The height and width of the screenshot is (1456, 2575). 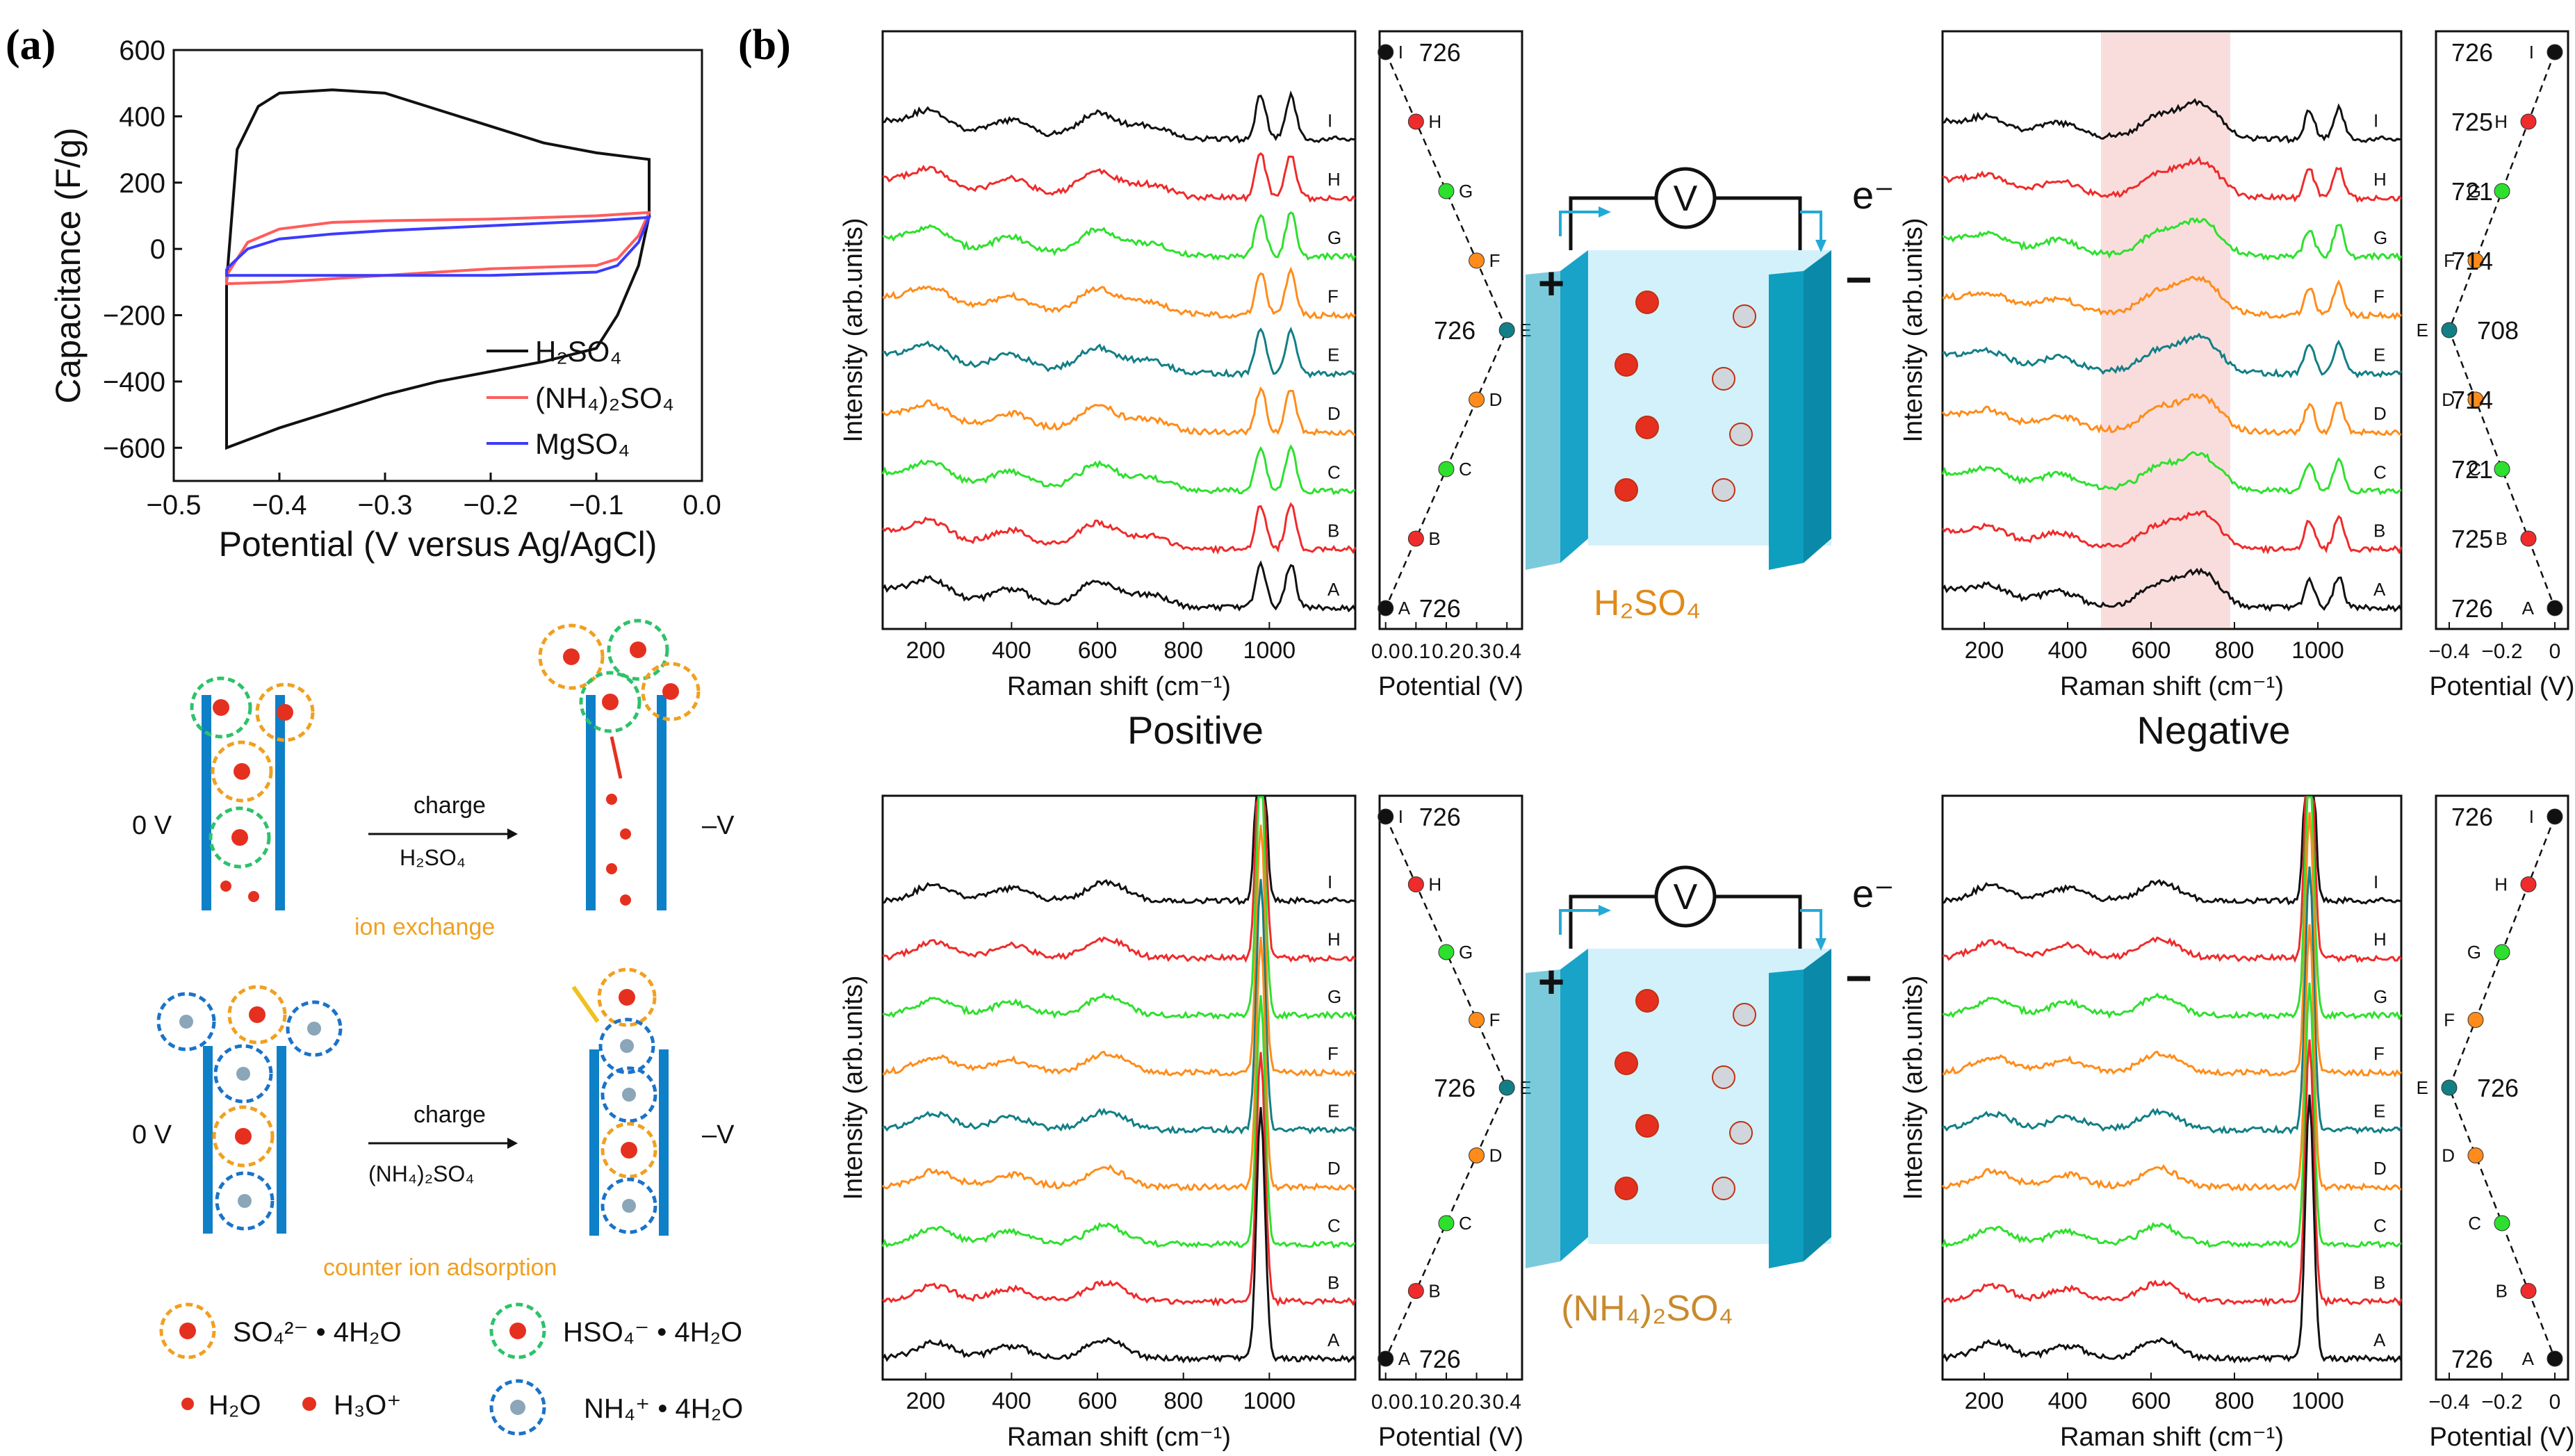 What do you see at coordinates (1476, 1402) in the screenshot?
I see `potential-xtick-label: 0.3` at bounding box center [1476, 1402].